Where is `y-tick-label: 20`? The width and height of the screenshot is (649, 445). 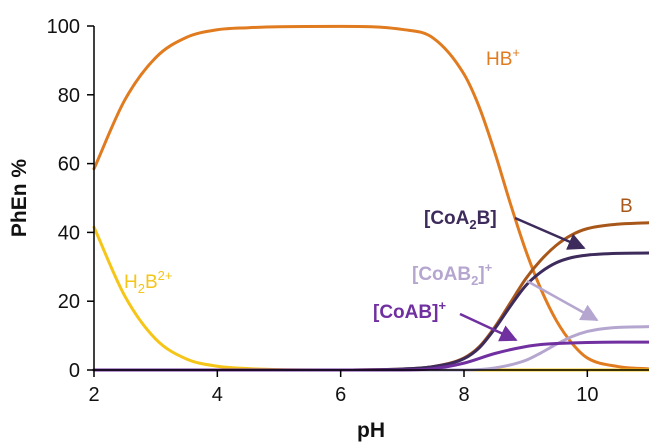 y-tick-label: 20 is located at coordinates (69, 302).